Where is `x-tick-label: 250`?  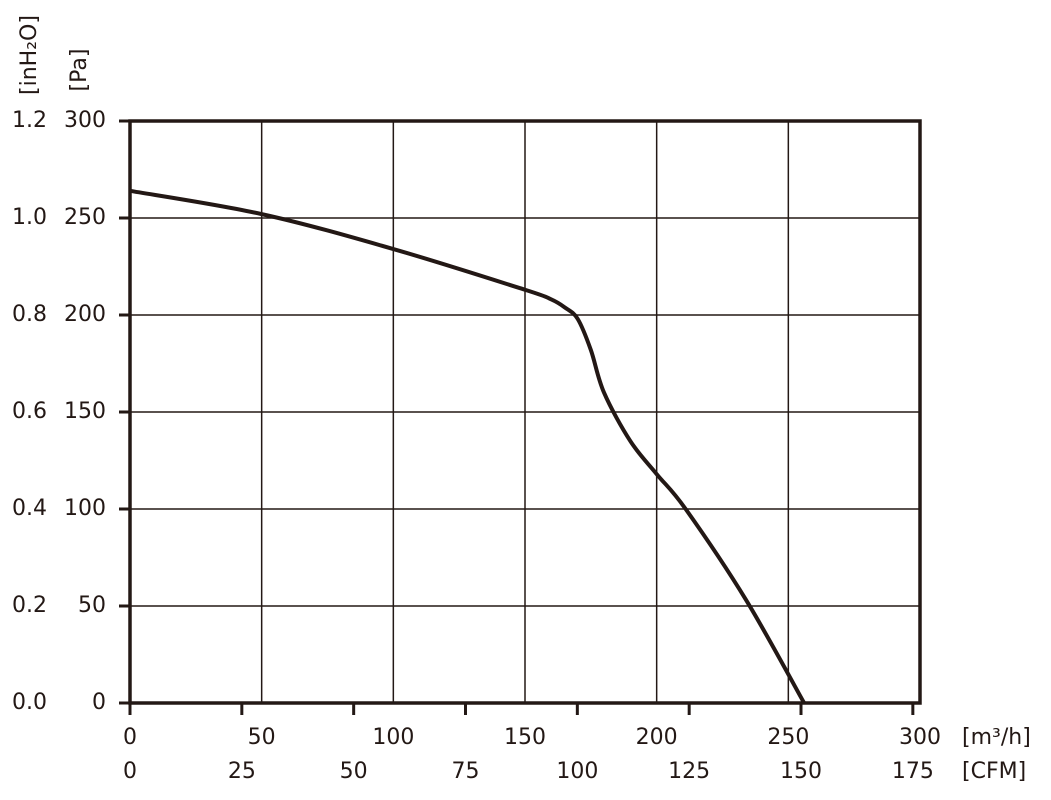
x-tick-label: 250 is located at coordinates (788, 737).